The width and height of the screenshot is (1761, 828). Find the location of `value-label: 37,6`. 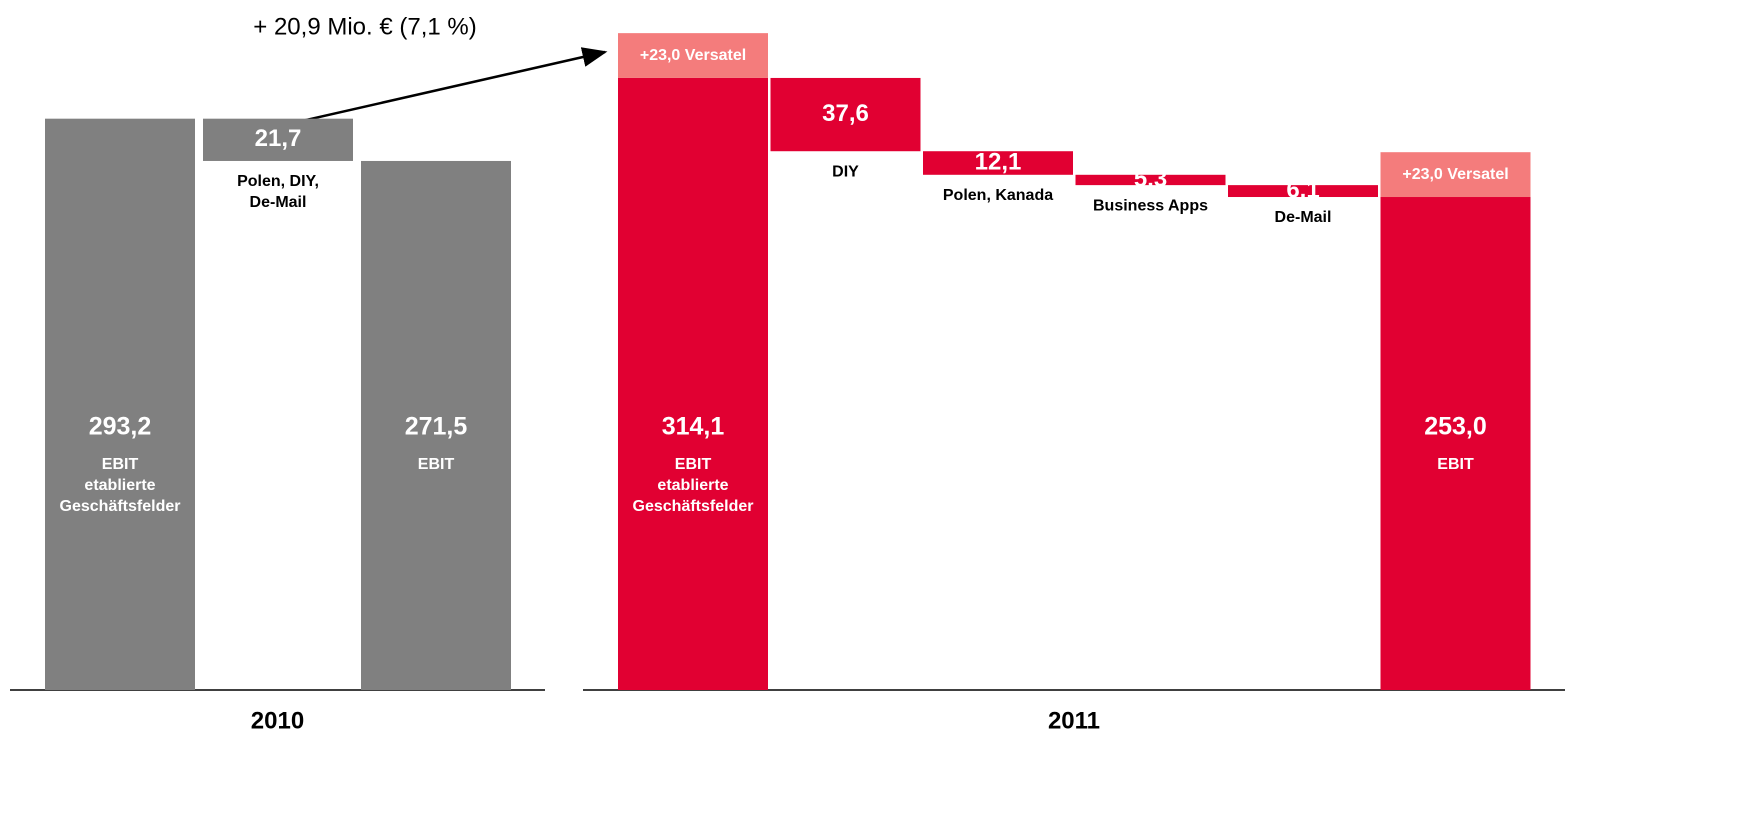

value-label: 37,6 is located at coordinates (845, 113).